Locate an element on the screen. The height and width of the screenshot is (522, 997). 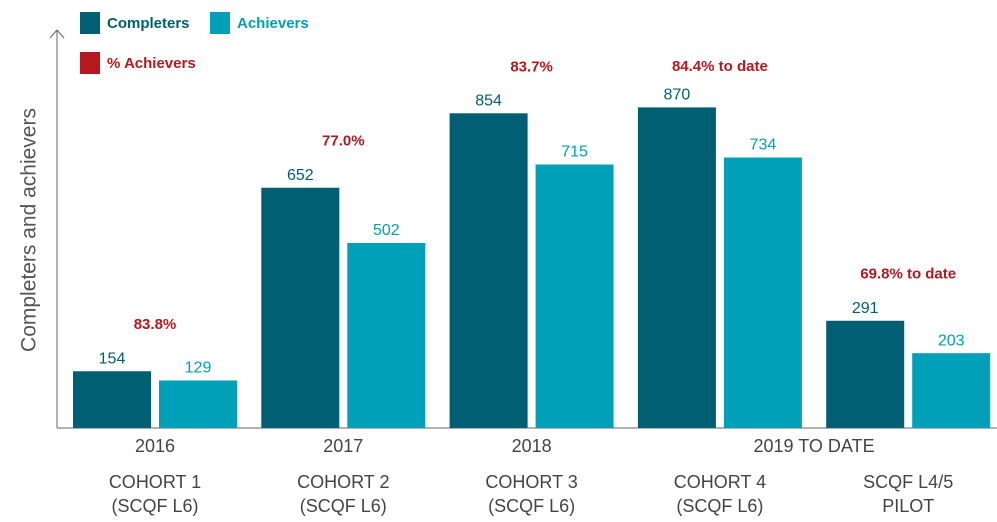
x-tick-label: SCQF L4/5 is located at coordinates (908, 482).